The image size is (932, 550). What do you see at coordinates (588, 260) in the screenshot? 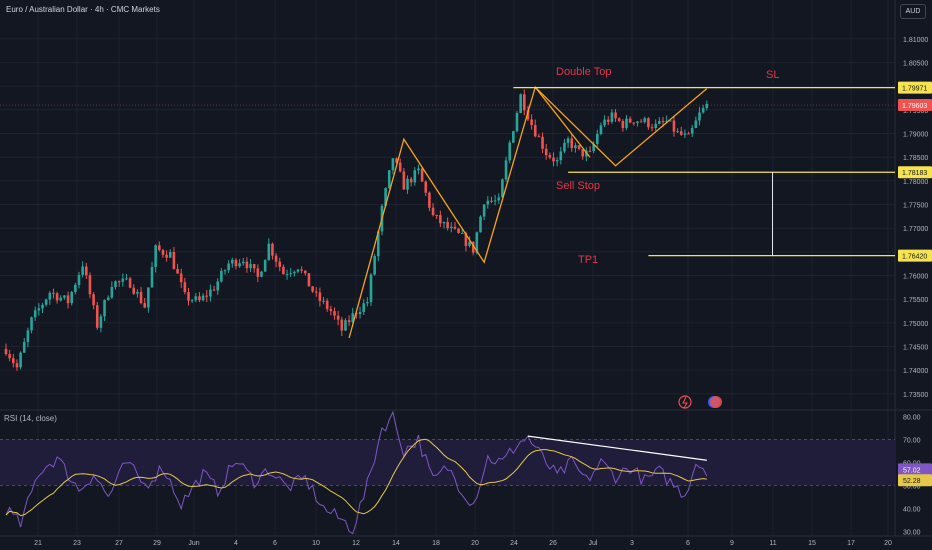
I see `annotation-tp1: TP1` at bounding box center [588, 260].